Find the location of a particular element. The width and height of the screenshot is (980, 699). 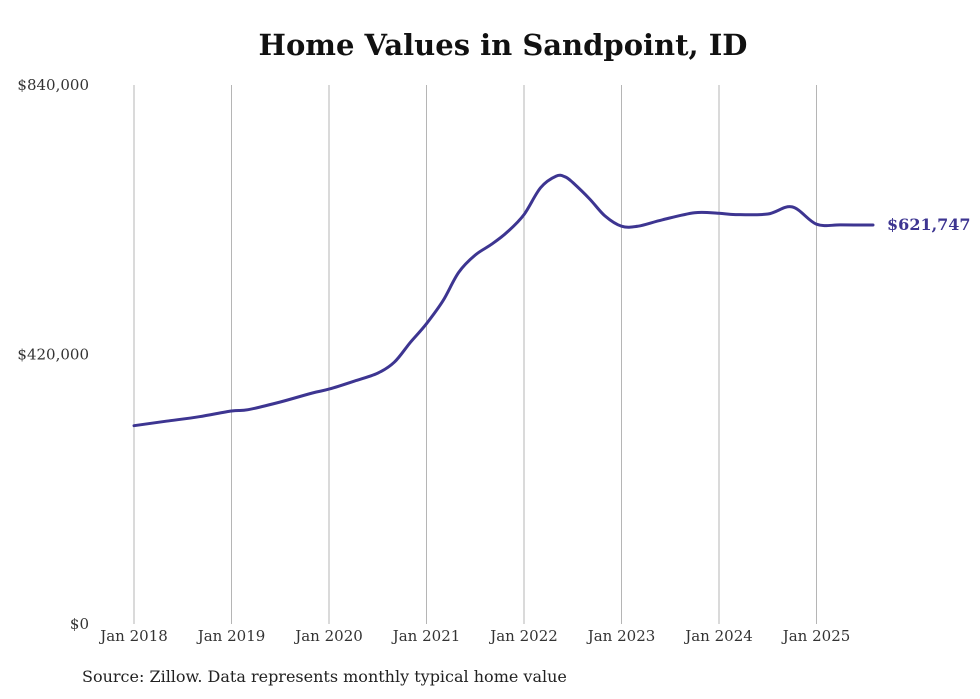

chart-title: Home Values in Sandpoint, ID is located at coordinates (503, 45).